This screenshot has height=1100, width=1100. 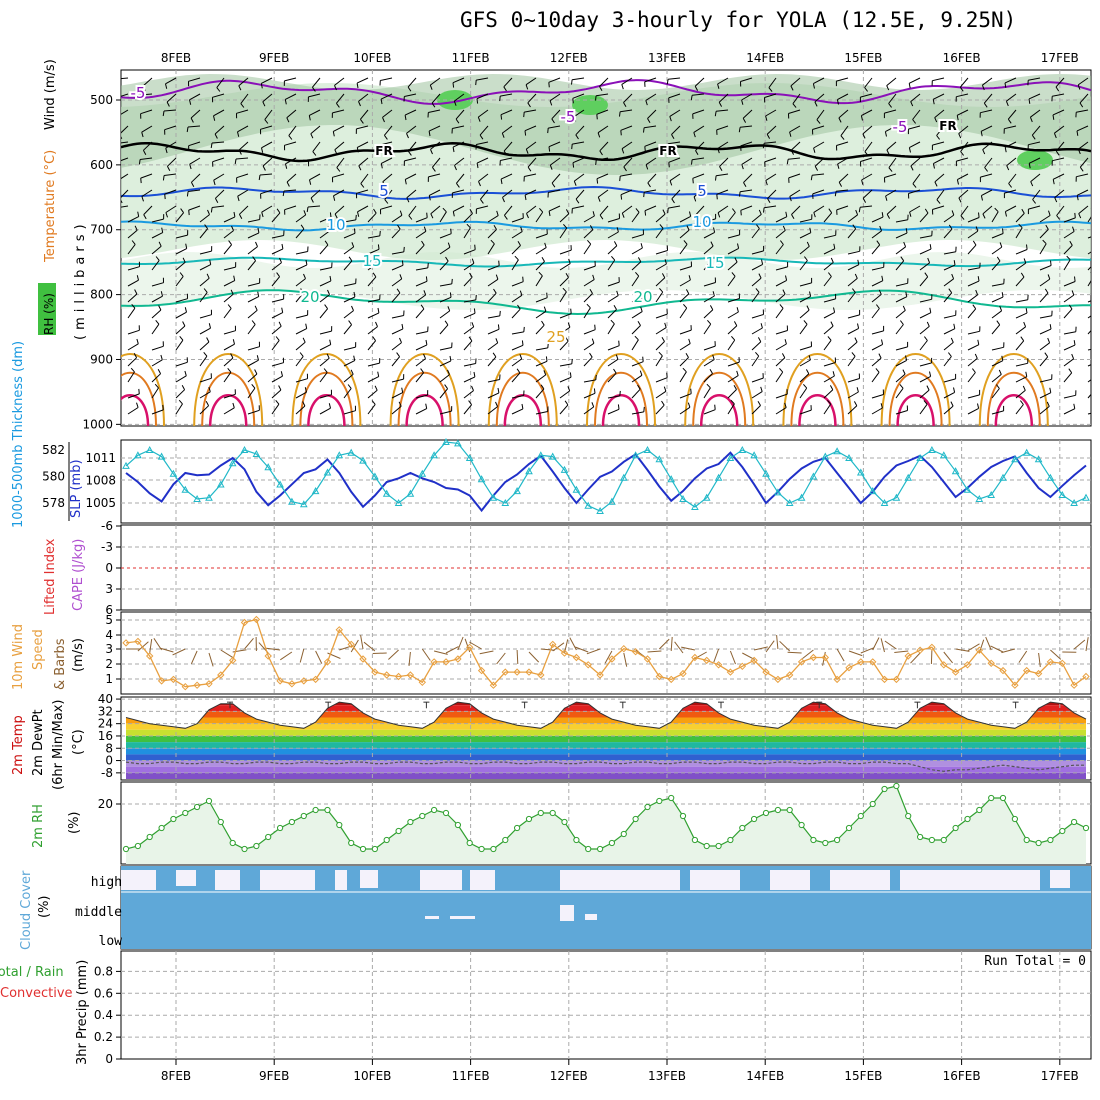 I want to click on cape-tick-label: 6, so click(x=109, y=610).